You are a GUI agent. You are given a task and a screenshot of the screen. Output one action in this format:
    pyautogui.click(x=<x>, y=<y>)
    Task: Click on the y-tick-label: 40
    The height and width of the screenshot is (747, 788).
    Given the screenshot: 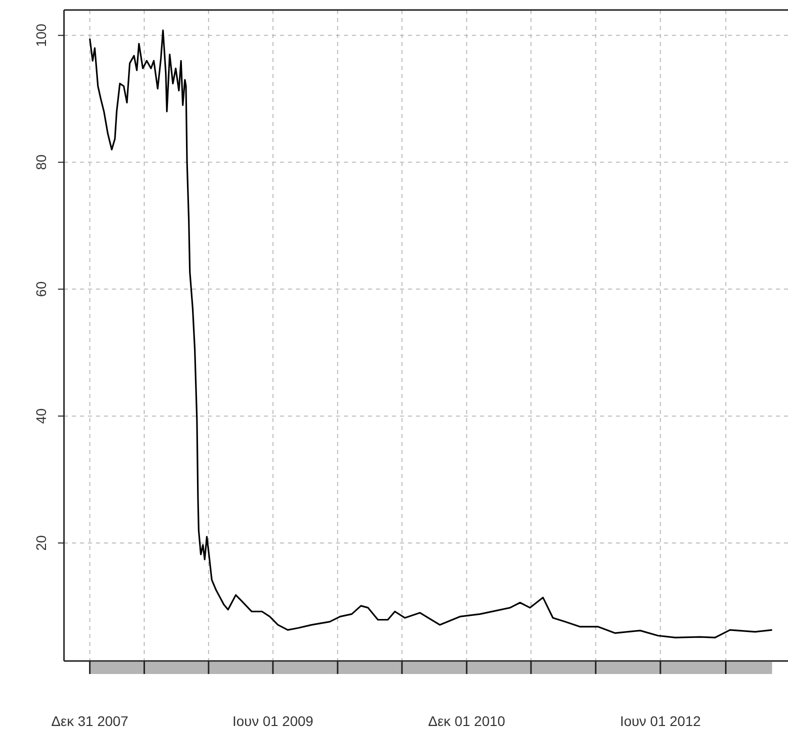 What is the action you would take?
    pyautogui.click(x=41, y=416)
    